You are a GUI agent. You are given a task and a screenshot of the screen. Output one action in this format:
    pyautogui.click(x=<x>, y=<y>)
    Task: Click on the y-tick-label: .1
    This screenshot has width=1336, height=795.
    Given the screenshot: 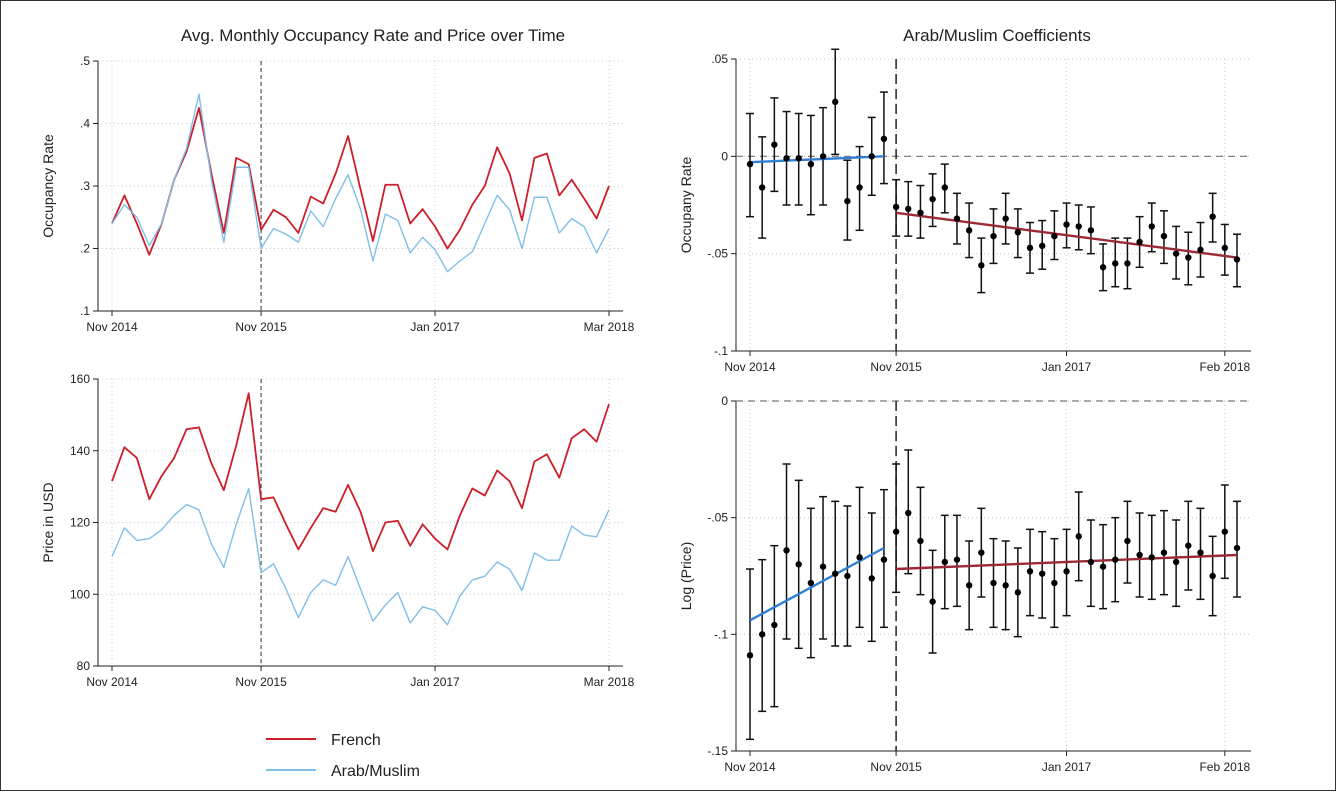 What is the action you would take?
    pyautogui.click(x=85, y=311)
    